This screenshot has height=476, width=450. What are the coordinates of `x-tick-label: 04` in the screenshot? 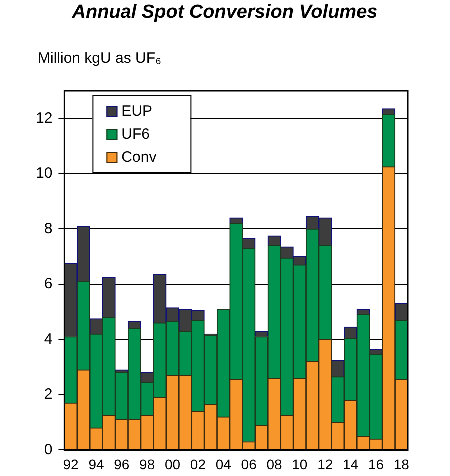 It's located at (224, 464).